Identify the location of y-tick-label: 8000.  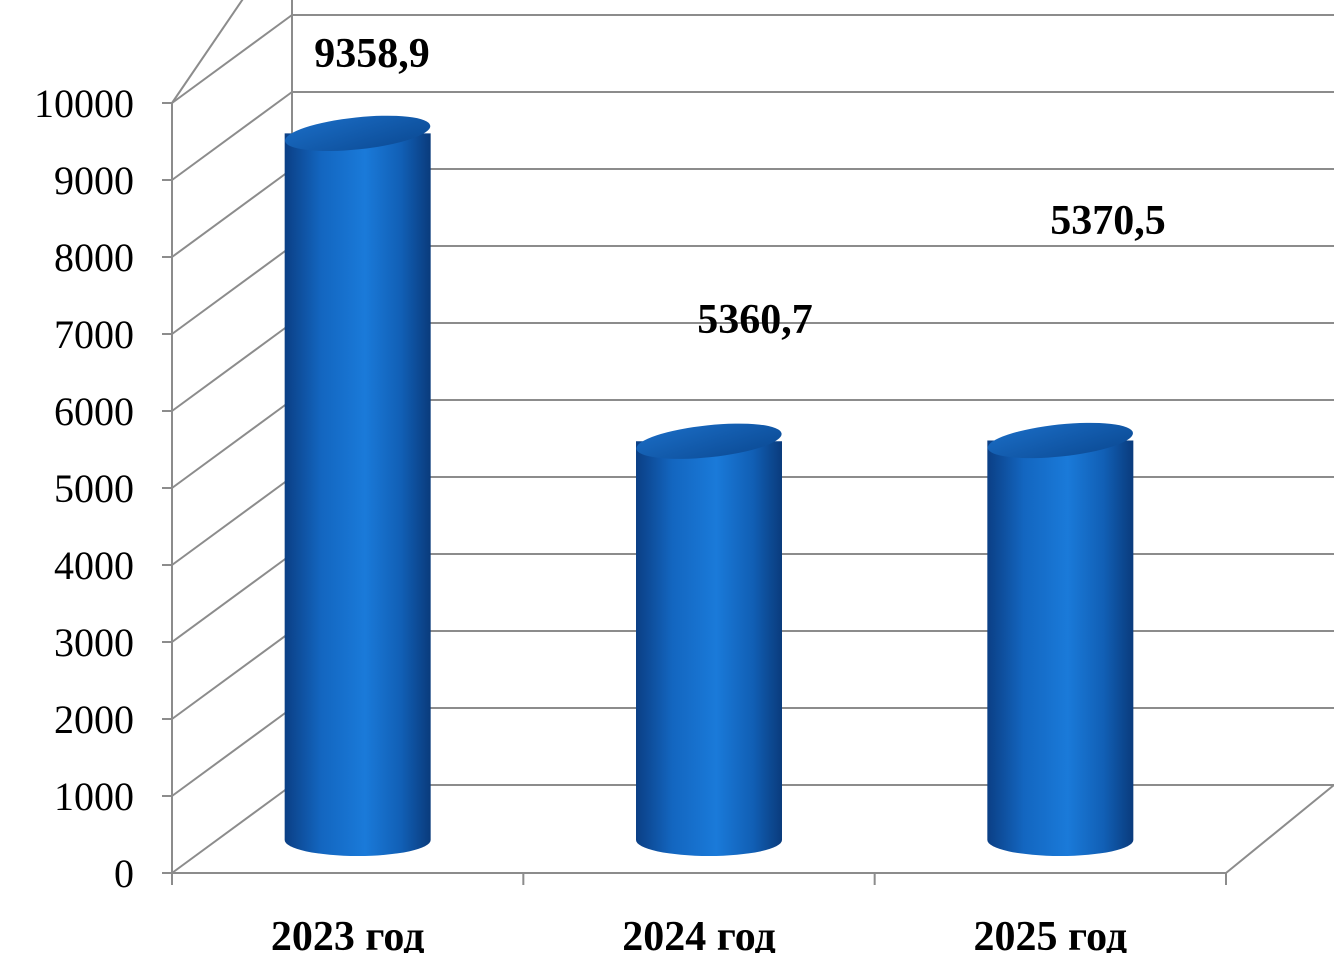
(94, 257).